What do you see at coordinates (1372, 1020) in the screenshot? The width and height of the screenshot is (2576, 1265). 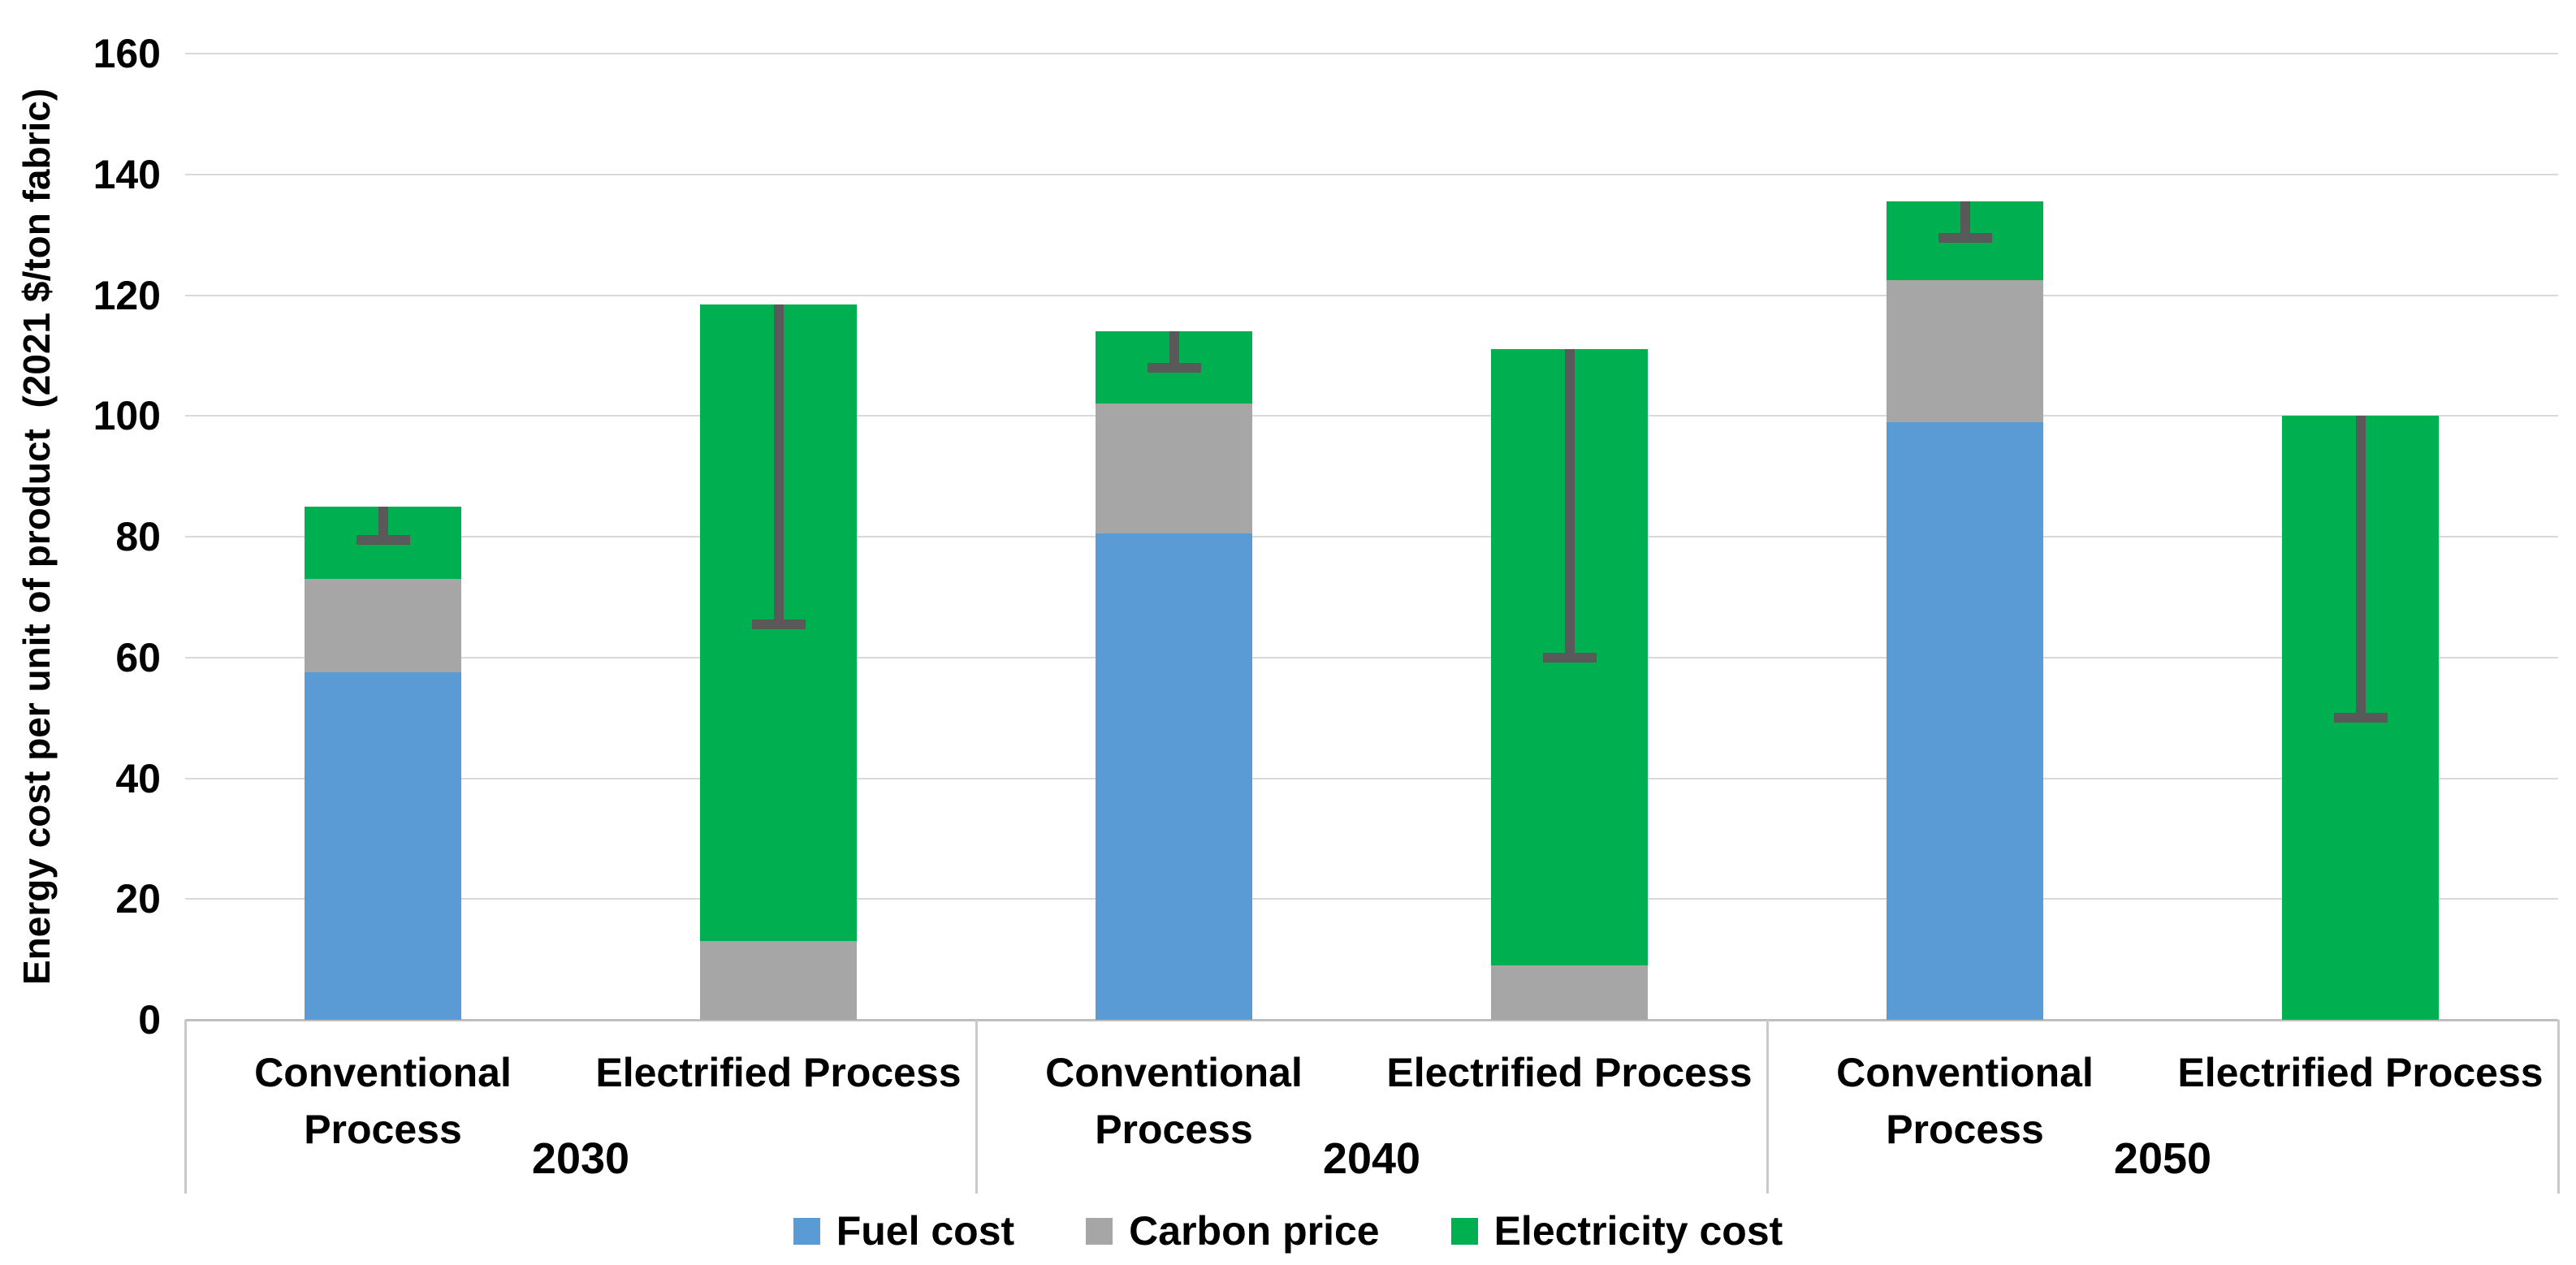 I see `x-axis-line` at bounding box center [1372, 1020].